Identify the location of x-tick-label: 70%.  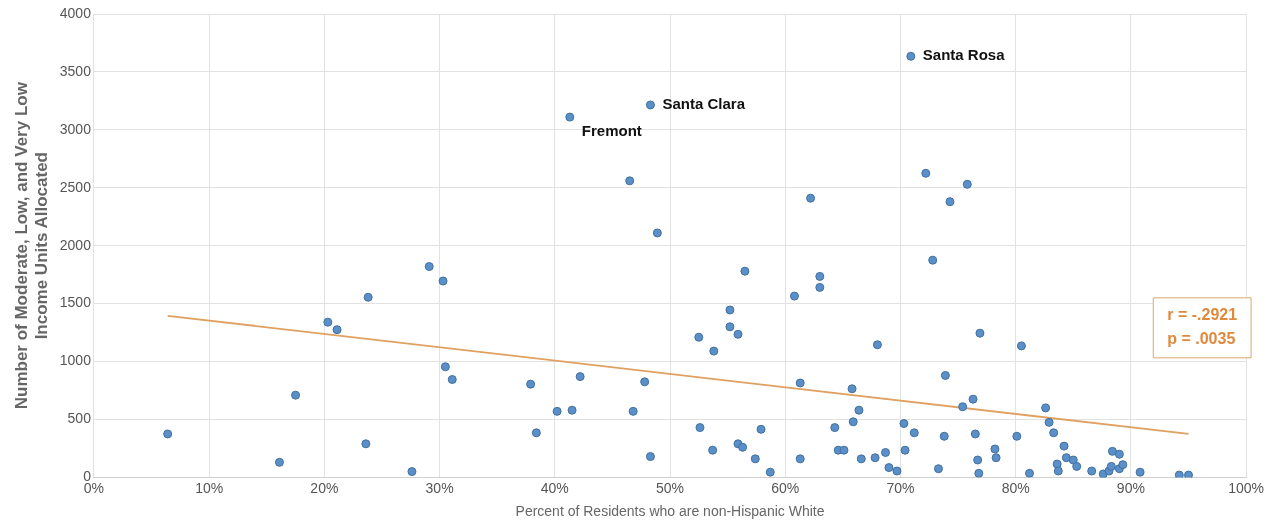
(900, 487).